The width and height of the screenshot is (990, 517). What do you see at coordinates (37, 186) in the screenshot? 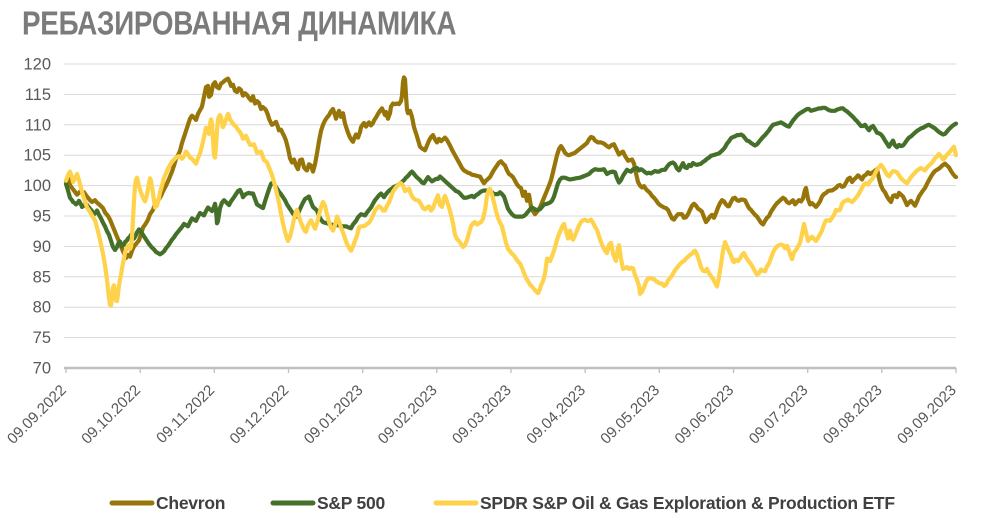
I see `svg-text: 100` at bounding box center [37, 186].